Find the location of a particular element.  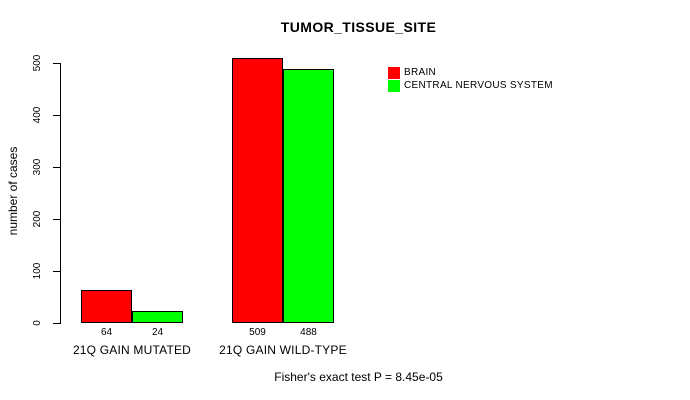

category-label: 21Q GAIN MUTATED is located at coordinates (132, 350).